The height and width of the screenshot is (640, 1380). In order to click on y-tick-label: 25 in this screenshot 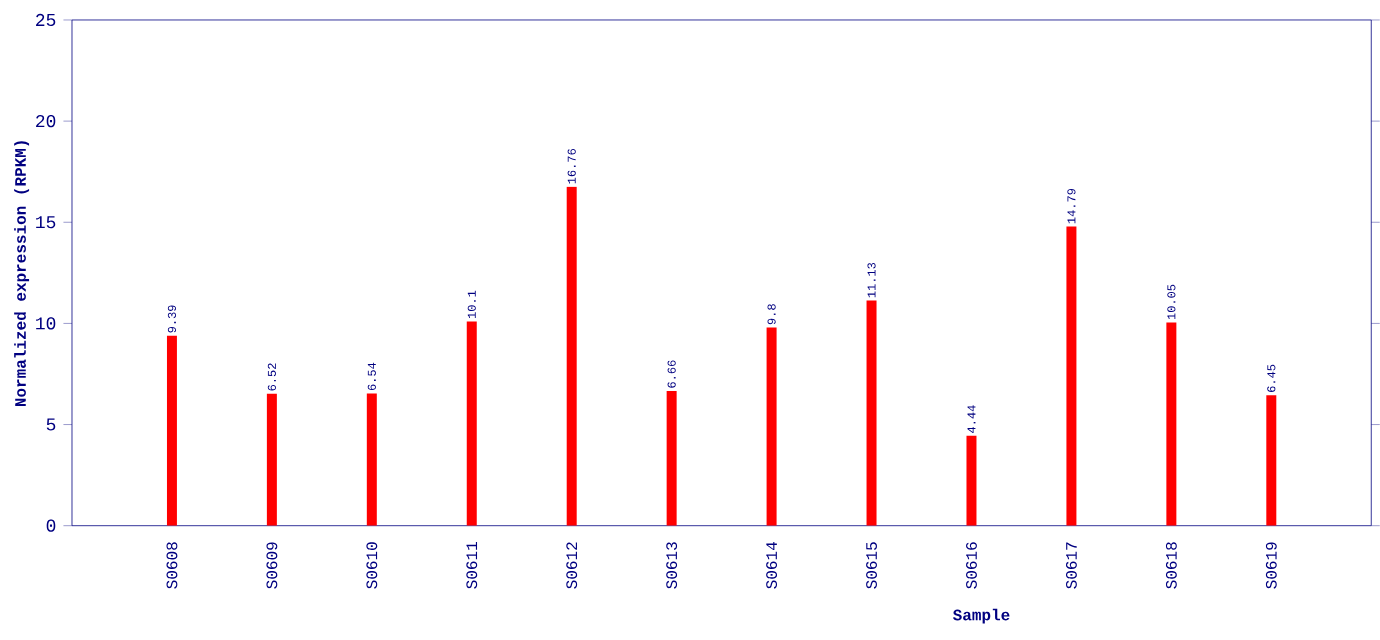, I will do `click(46, 20)`.